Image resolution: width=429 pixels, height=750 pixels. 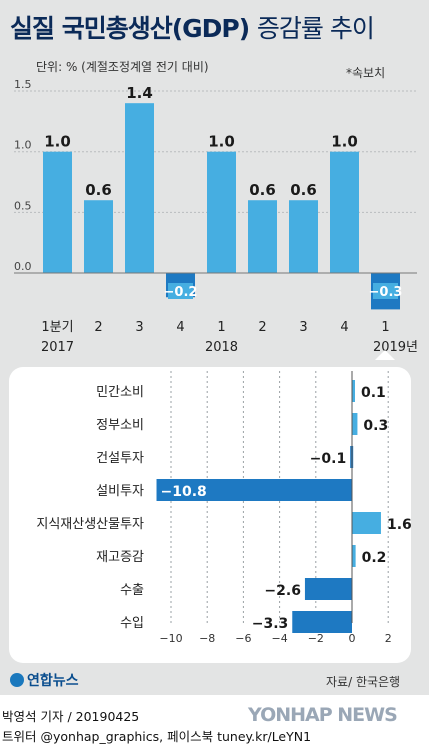 What do you see at coordinates (23, 205) in the screenshot?
I see `y-tick-label: 0.5` at bounding box center [23, 205].